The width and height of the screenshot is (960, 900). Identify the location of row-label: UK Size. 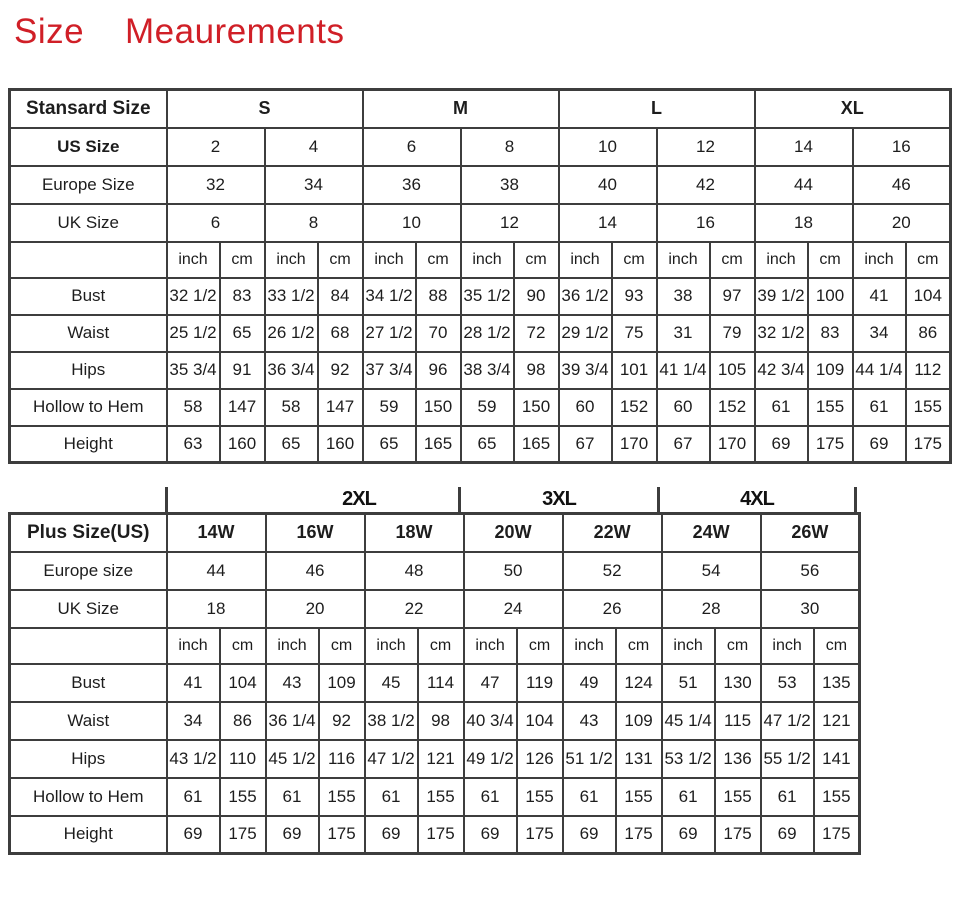
(88, 222).